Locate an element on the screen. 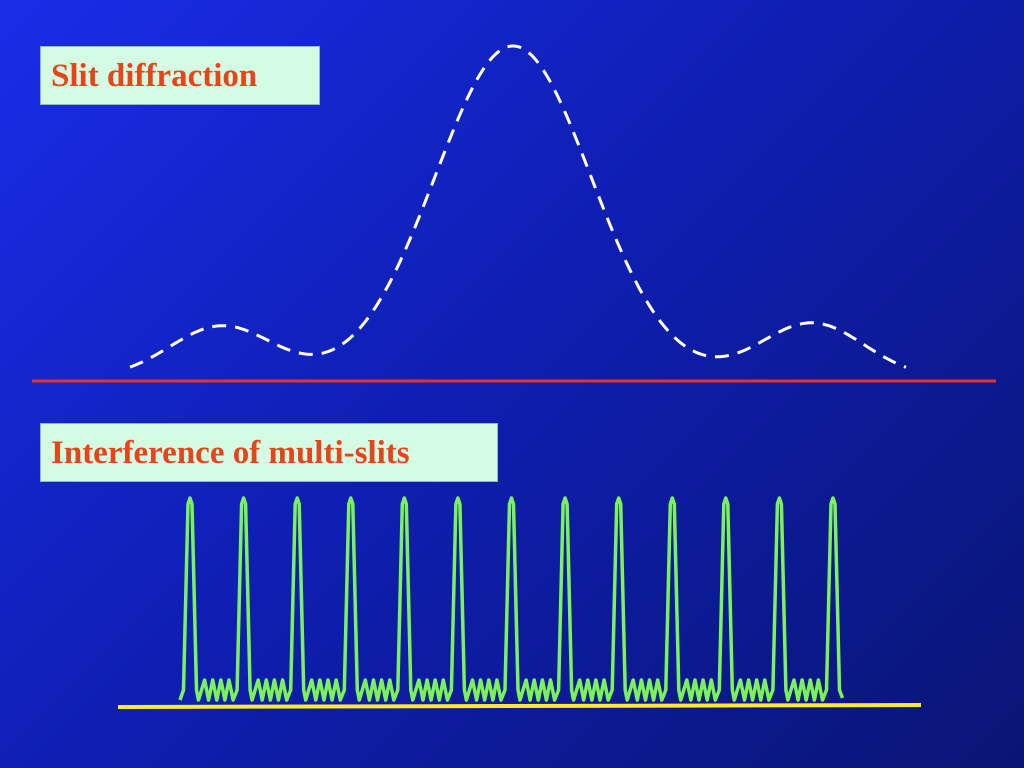  slit-diffraction-label: Slit diffraction is located at coordinates (180, 75).